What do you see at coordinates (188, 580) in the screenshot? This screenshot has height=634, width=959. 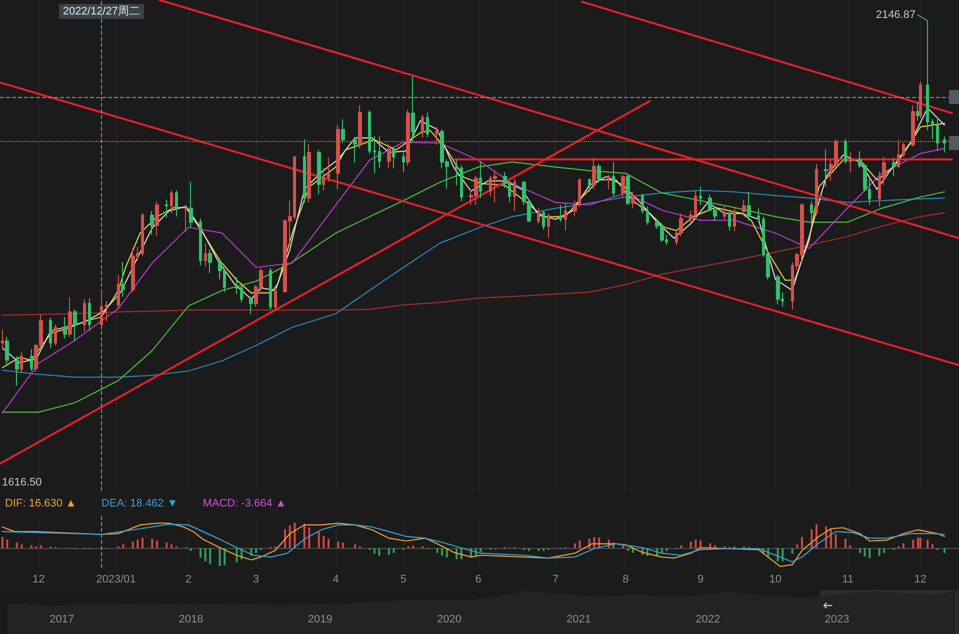 I see `x-tick-label: 2` at bounding box center [188, 580].